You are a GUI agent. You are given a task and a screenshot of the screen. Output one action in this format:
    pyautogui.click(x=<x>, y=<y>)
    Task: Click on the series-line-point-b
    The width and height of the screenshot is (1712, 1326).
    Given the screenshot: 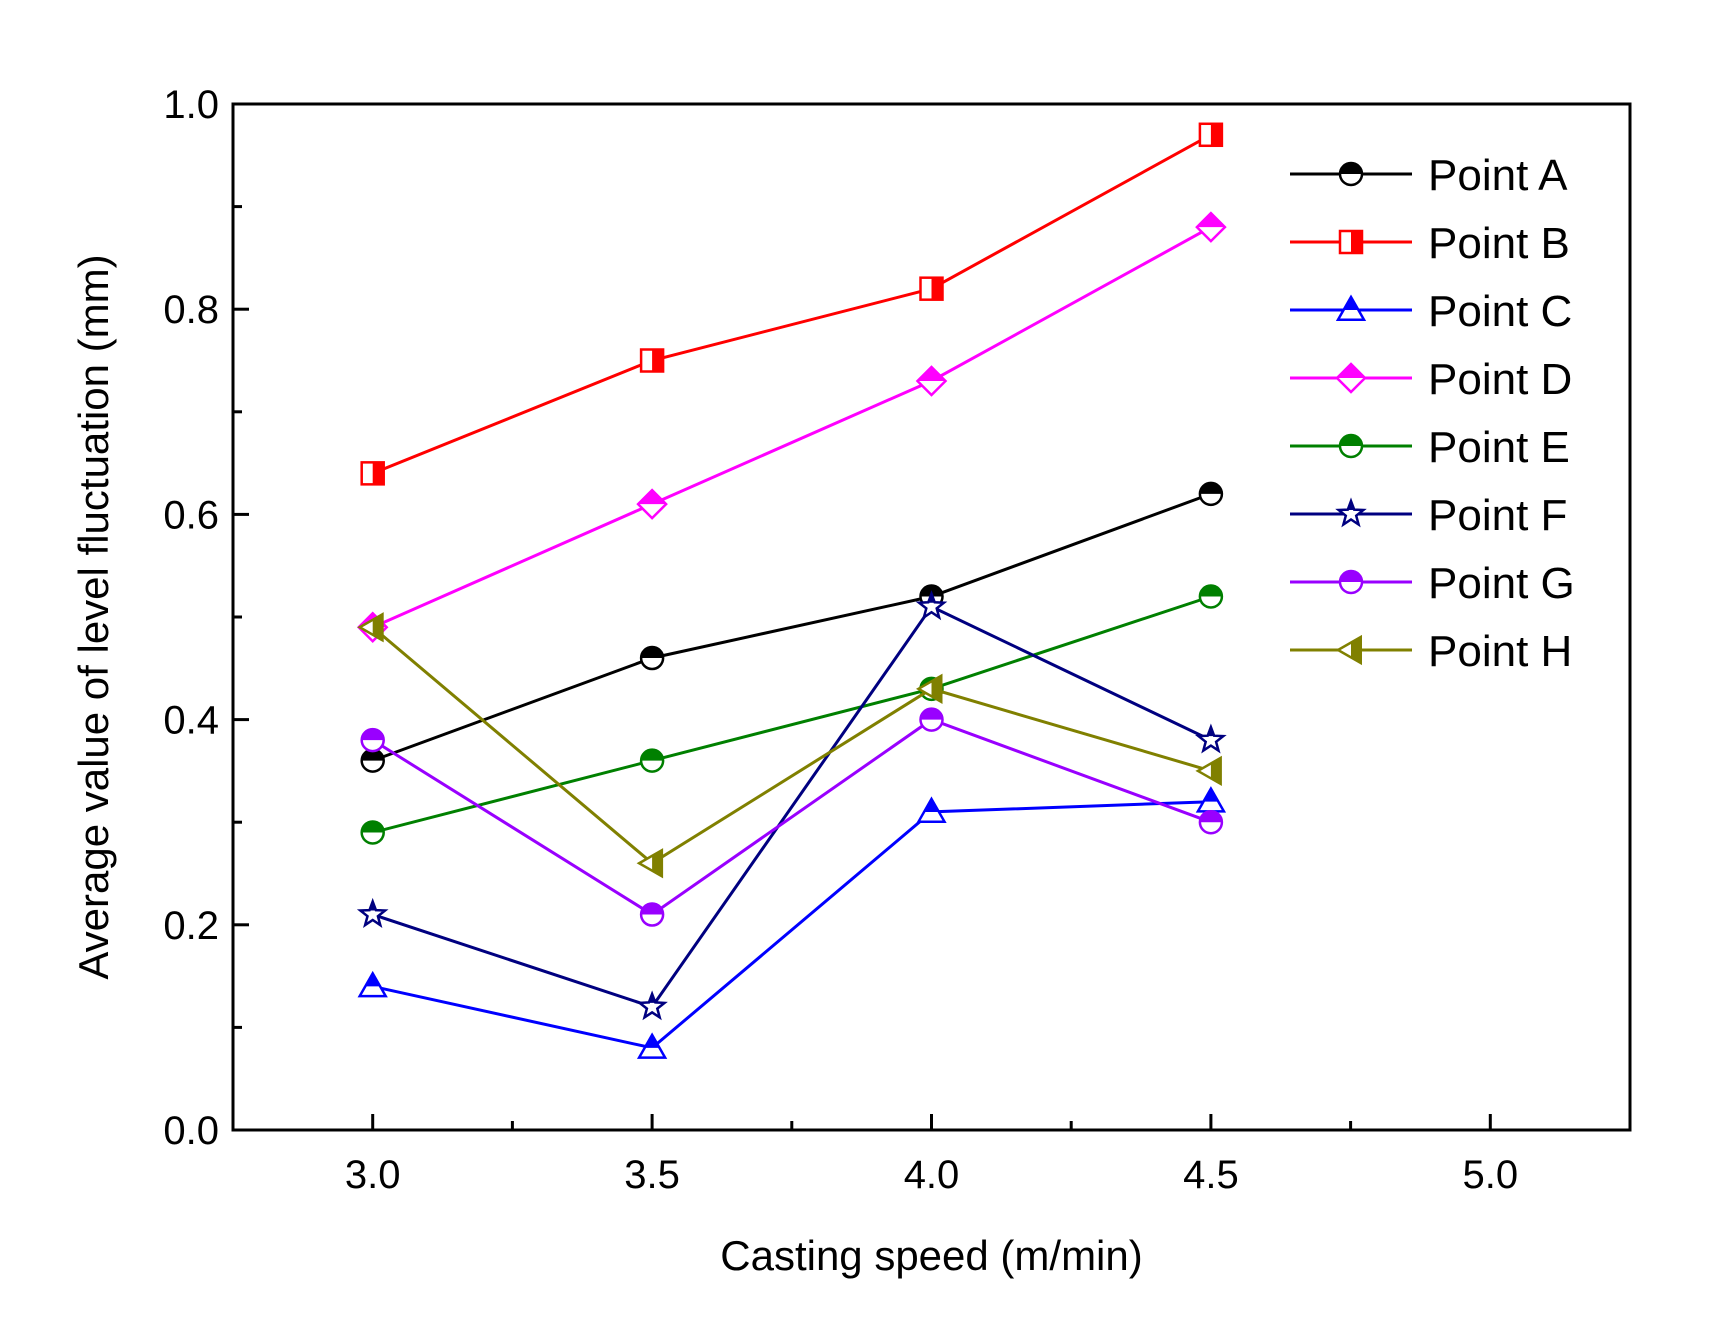 What is the action you would take?
    pyautogui.click(x=792, y=304)
    